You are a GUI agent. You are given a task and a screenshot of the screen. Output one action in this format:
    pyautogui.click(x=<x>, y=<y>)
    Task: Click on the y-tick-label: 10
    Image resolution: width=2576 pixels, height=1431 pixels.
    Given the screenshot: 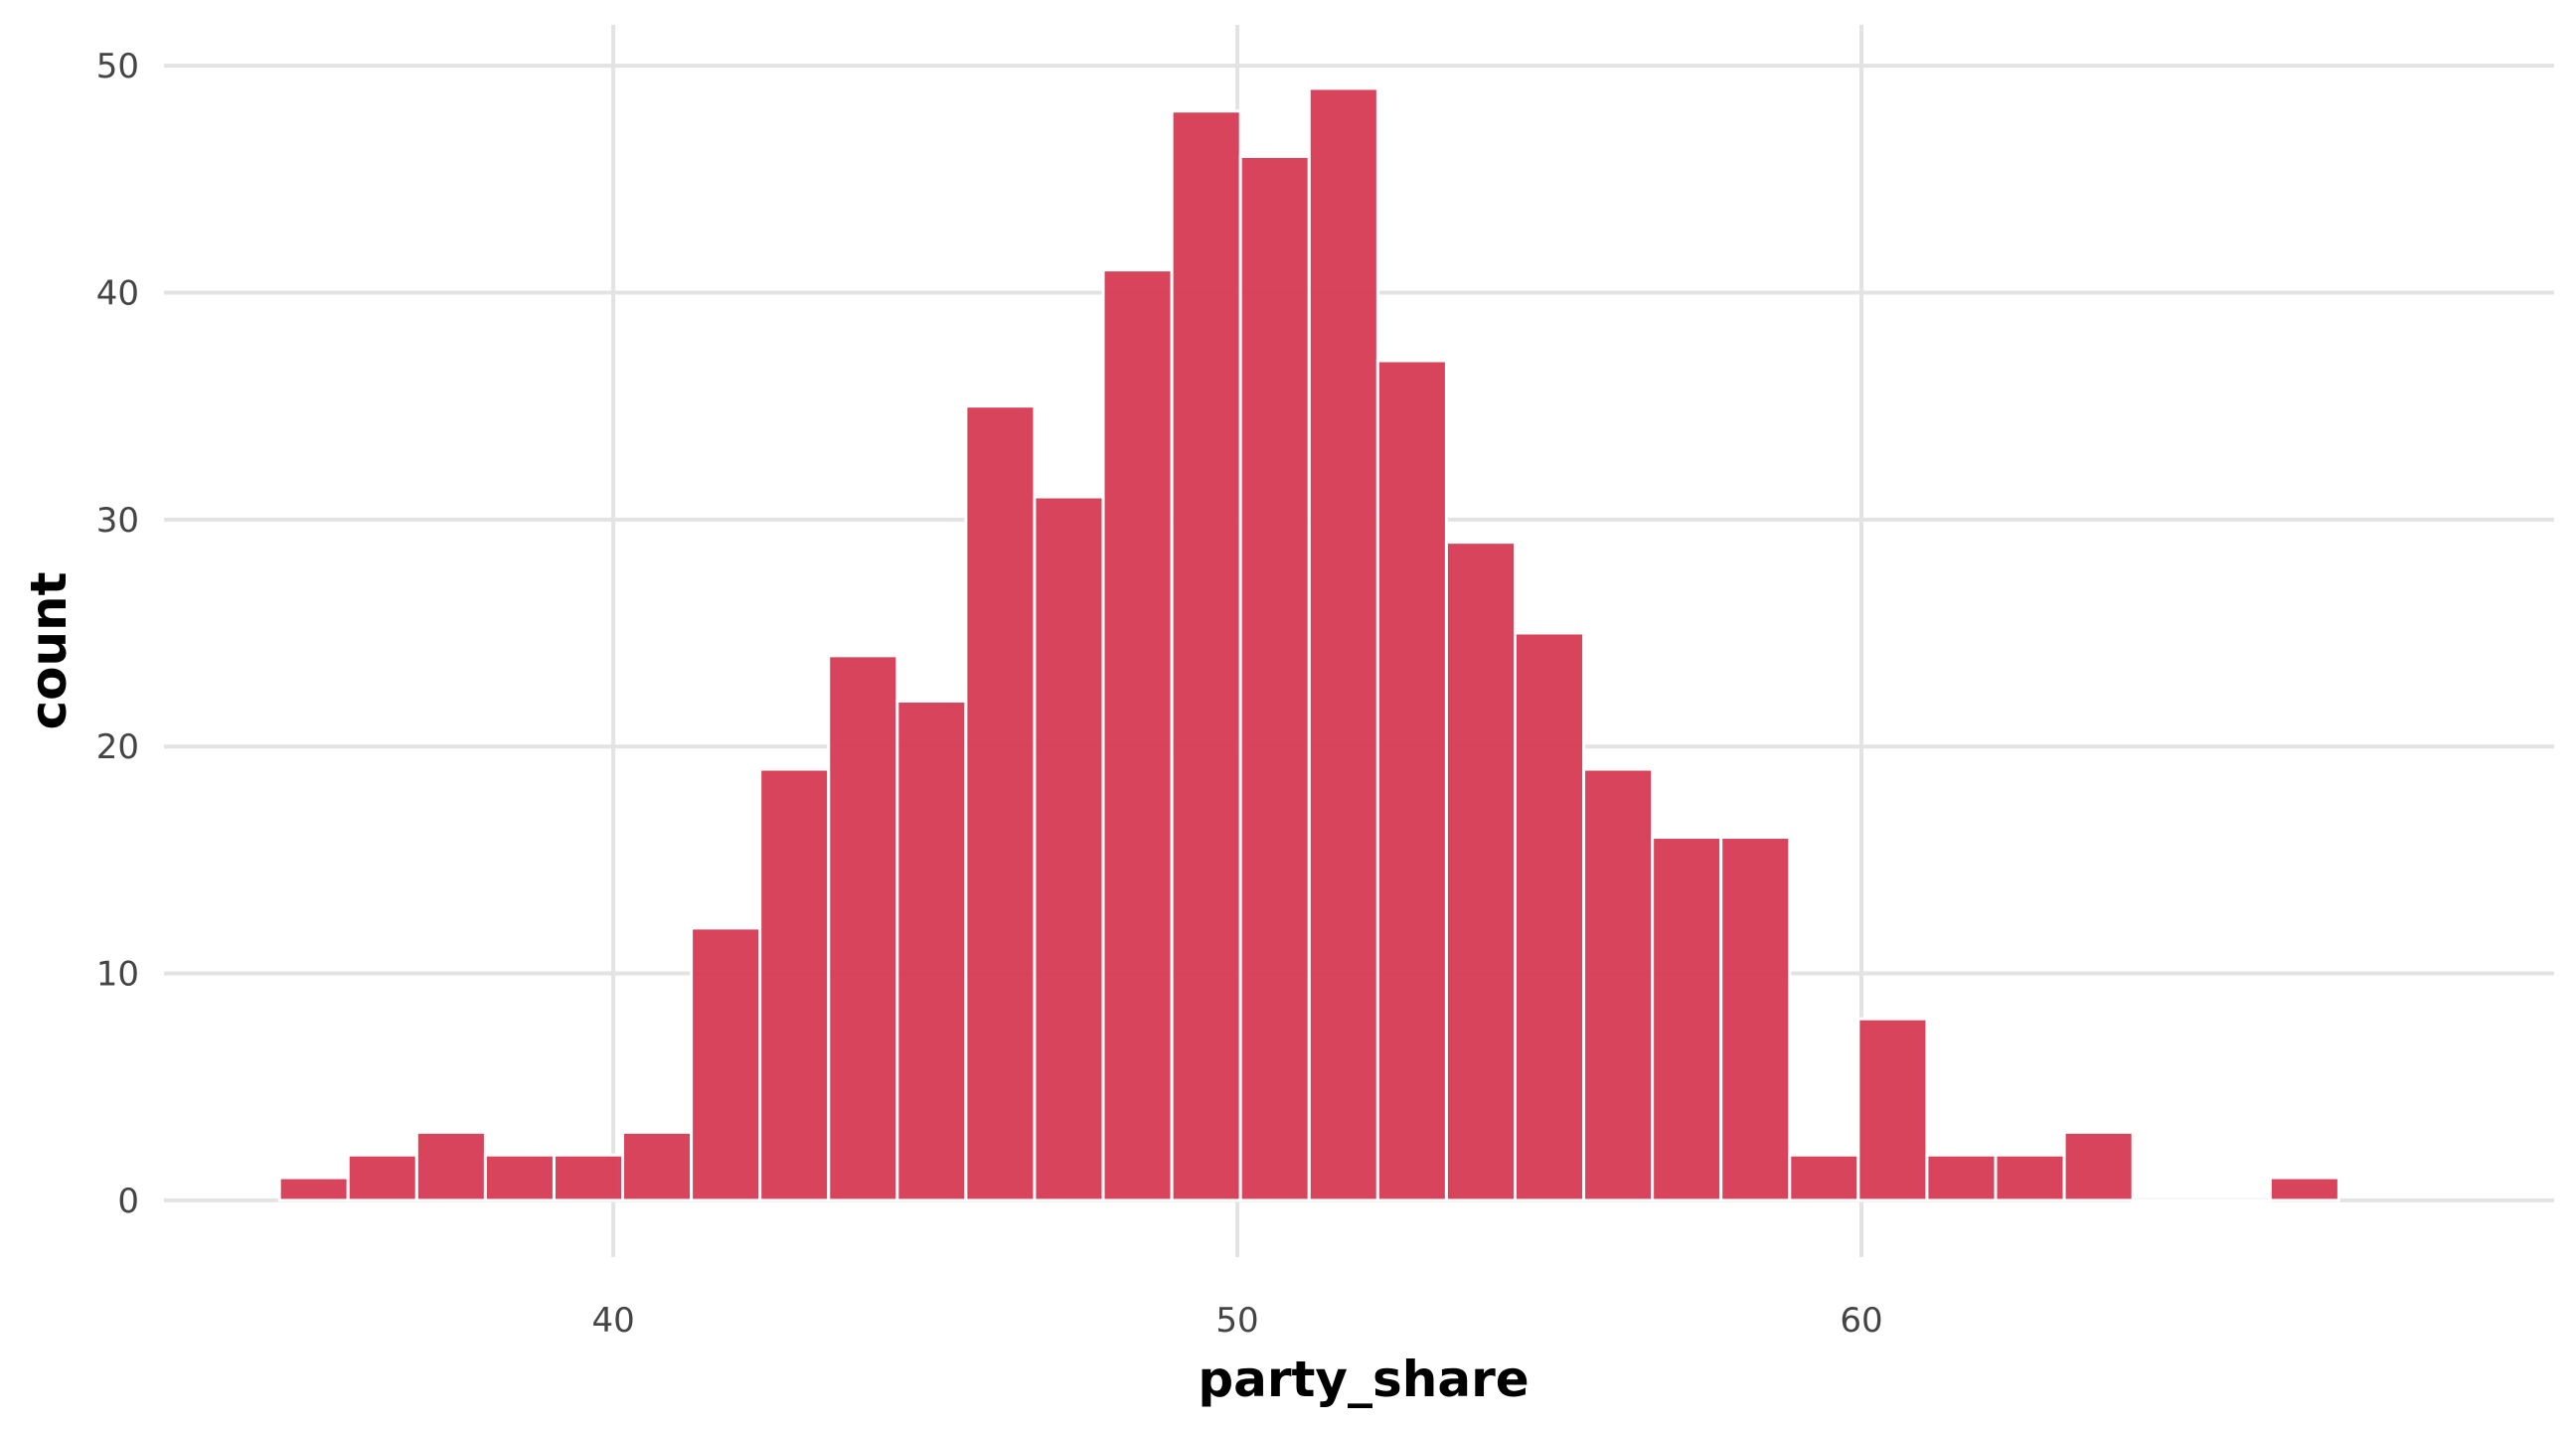 What is the action you would take?
    pyautogui.click(x=117, y=975)
    